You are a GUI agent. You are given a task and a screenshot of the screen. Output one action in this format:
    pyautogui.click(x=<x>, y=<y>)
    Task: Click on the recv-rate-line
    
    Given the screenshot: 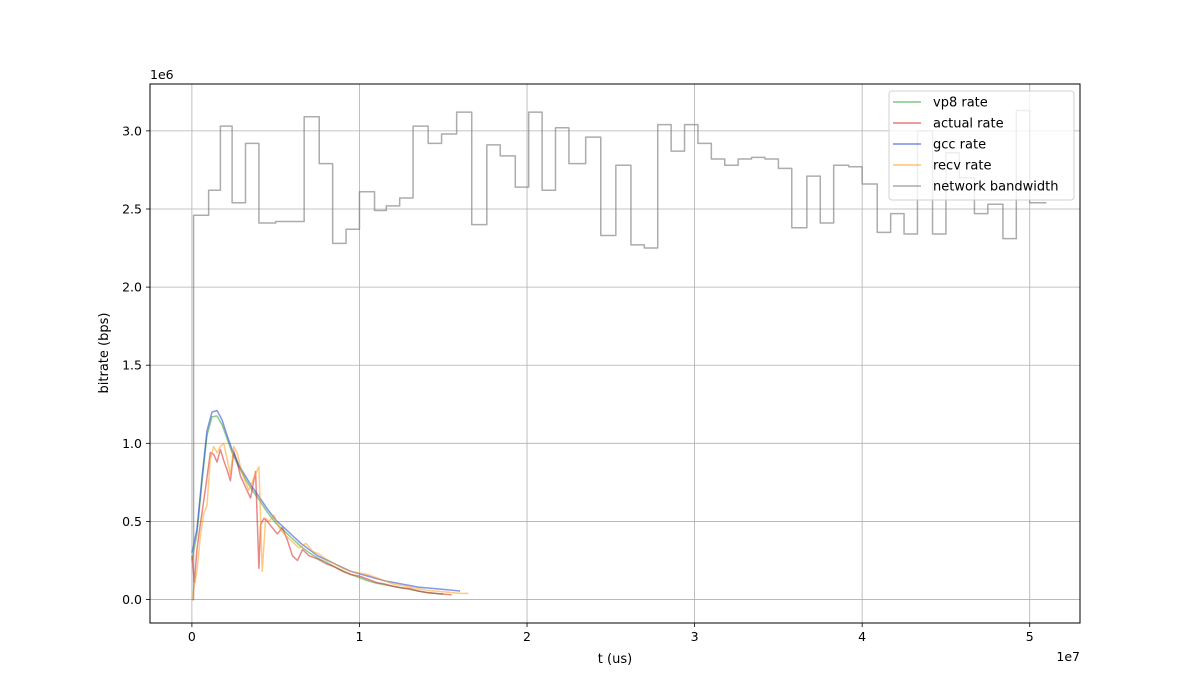 What is the action you would take?
    pyautogui.click(x=330, y=521)
    